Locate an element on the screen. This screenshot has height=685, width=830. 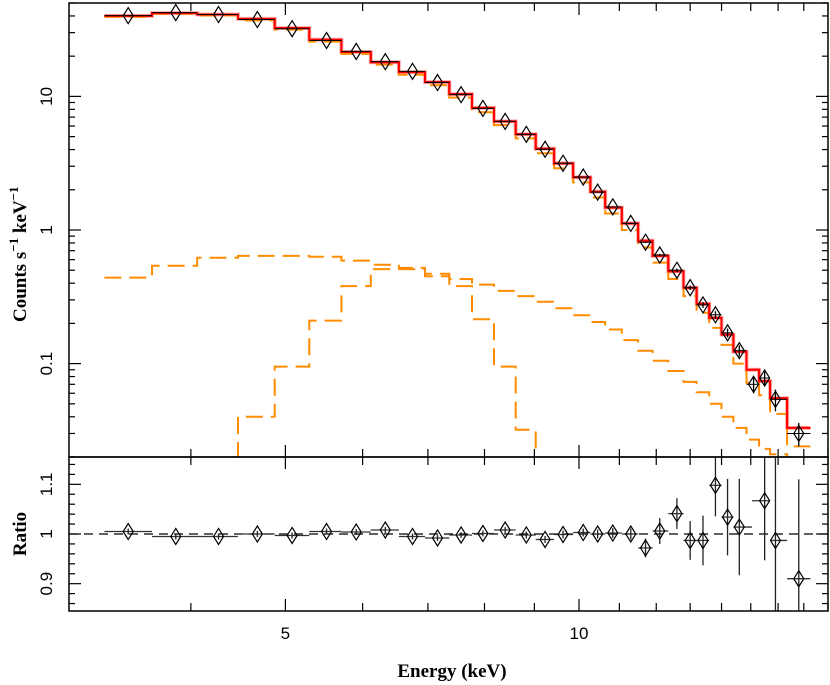
ratio-tick-label: 1.1 is located at coordinates (46, 485).